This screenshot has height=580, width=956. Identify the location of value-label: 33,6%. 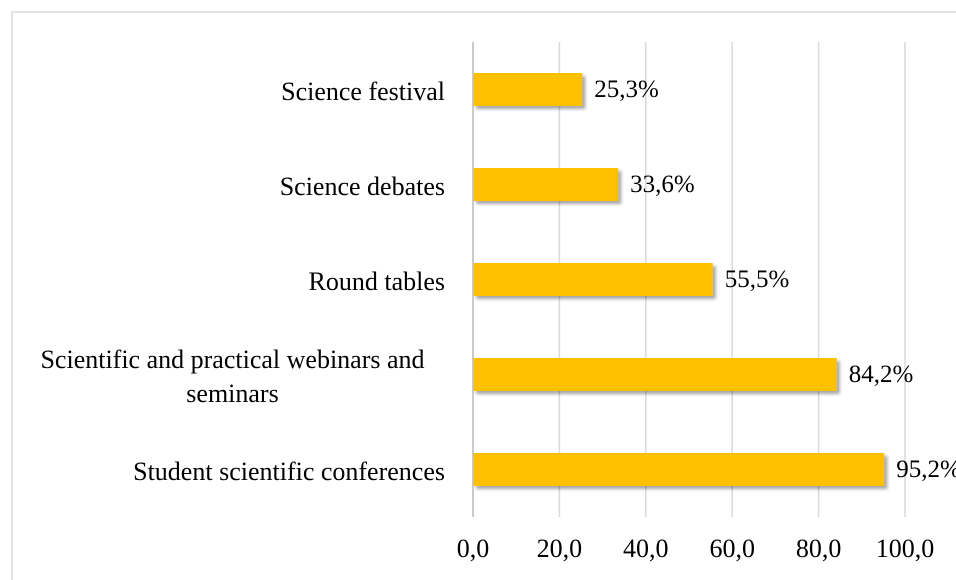
(662, 184).